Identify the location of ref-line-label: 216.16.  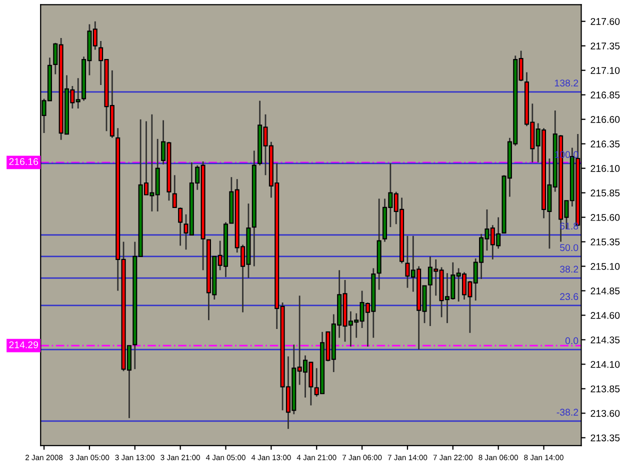
(23, 162).